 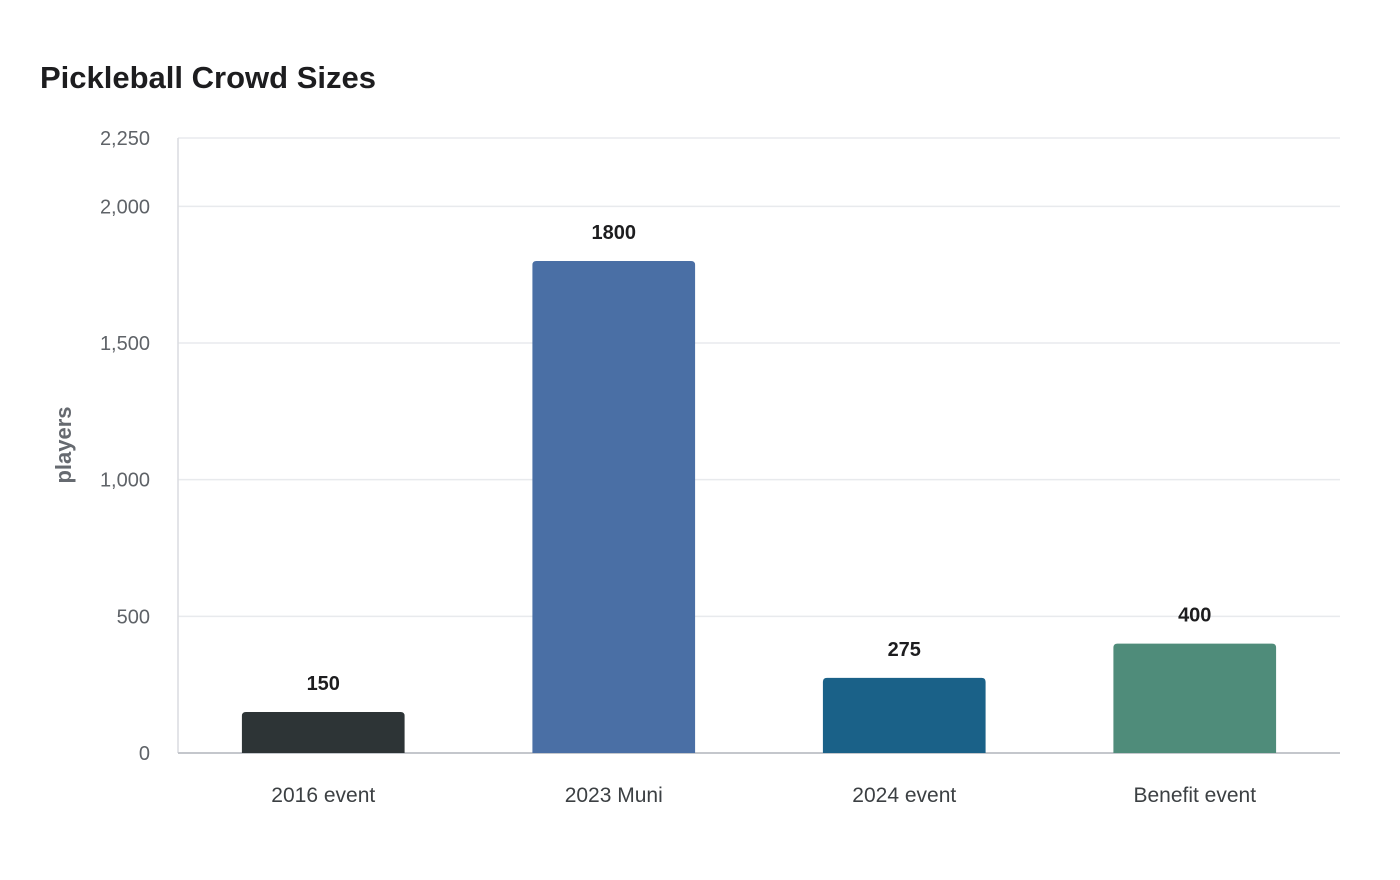 What do you see at coordinates (125, 481) in the screenshot?
I see `y-tick-label: 1,000` at bounding box center [125, 481].